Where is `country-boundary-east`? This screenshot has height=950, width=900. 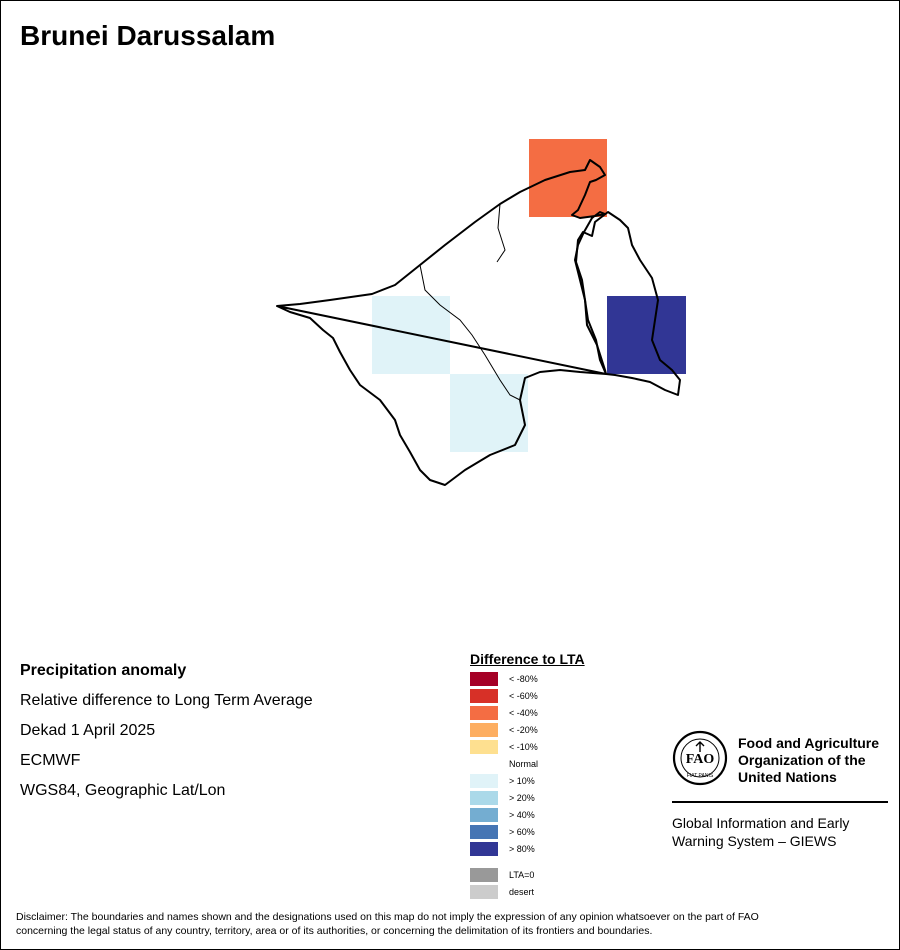
country-boundary-east is located at coordinates (628, 303).